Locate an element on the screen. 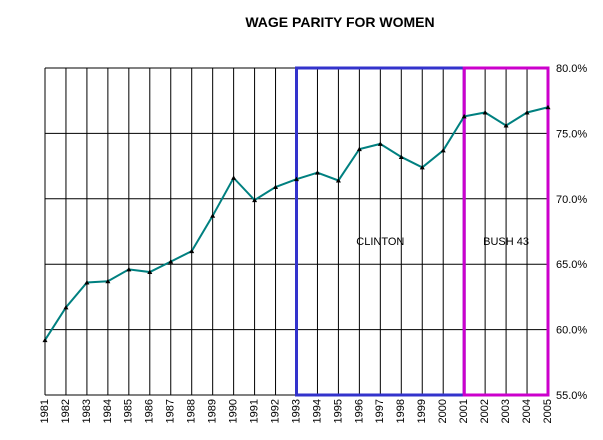  x-tick-label: 2000 is located at coordinates (443, 411).